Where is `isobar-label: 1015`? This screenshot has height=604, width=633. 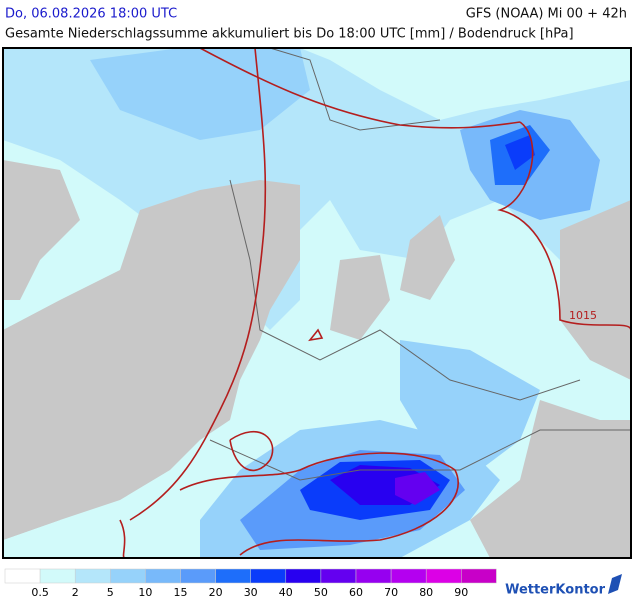
isobar-label: 1015 is located at coordinates (583, 315).